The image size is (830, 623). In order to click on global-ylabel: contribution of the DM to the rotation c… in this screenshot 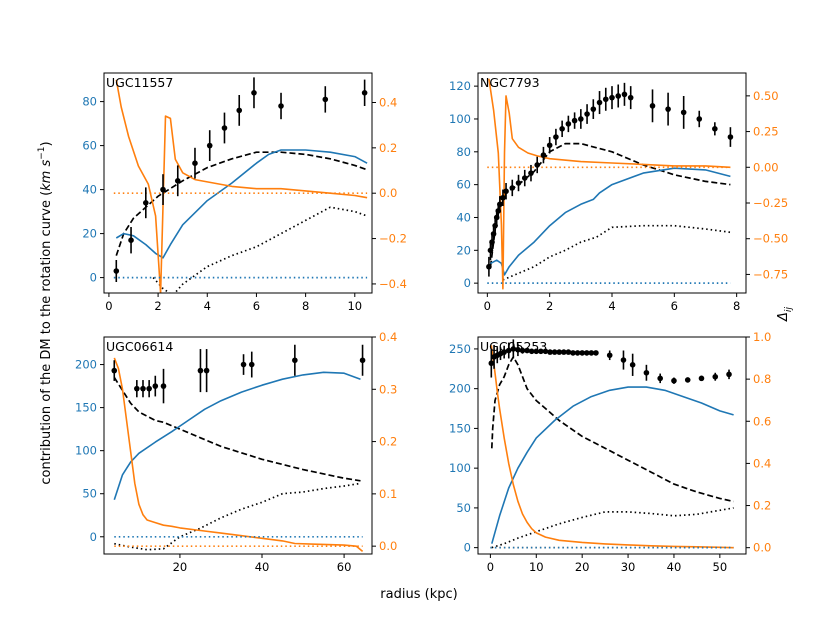, I will do `click(45, 312)`.